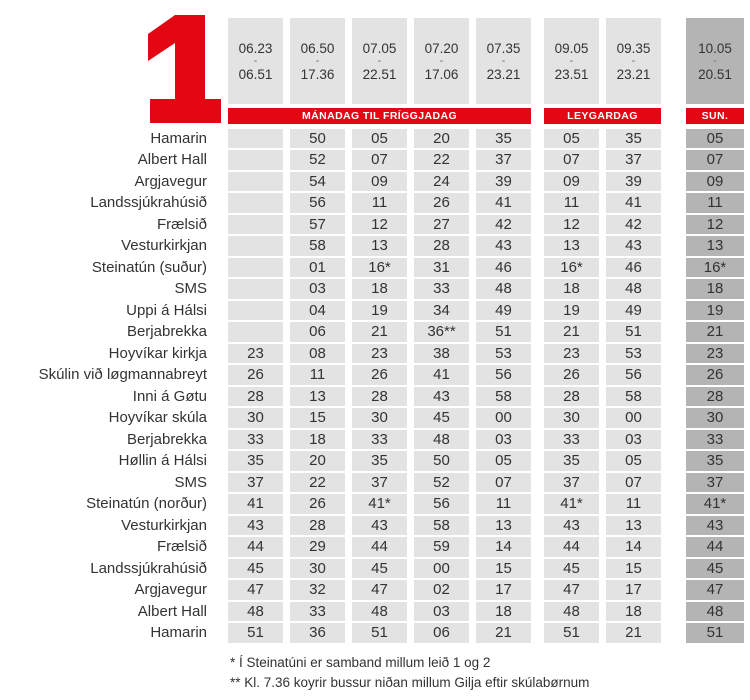 The width and height of the screenshot is (750, 700). Describe the element at coordinates (317, 482) in the screenshot. I see `time-cell: 22` at that location.